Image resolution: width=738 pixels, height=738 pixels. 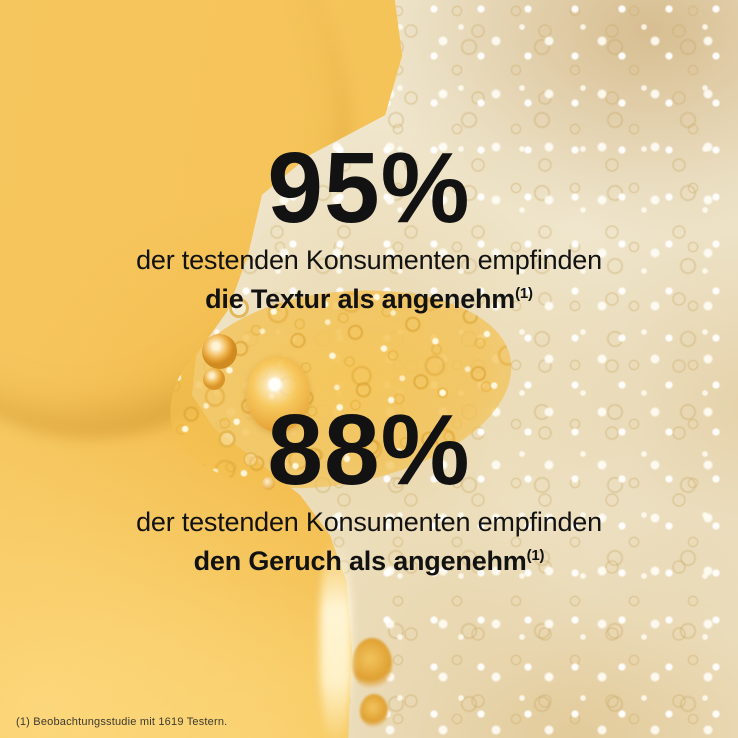 I want to click on stat-value: 95%, so click(x=369, y=188).